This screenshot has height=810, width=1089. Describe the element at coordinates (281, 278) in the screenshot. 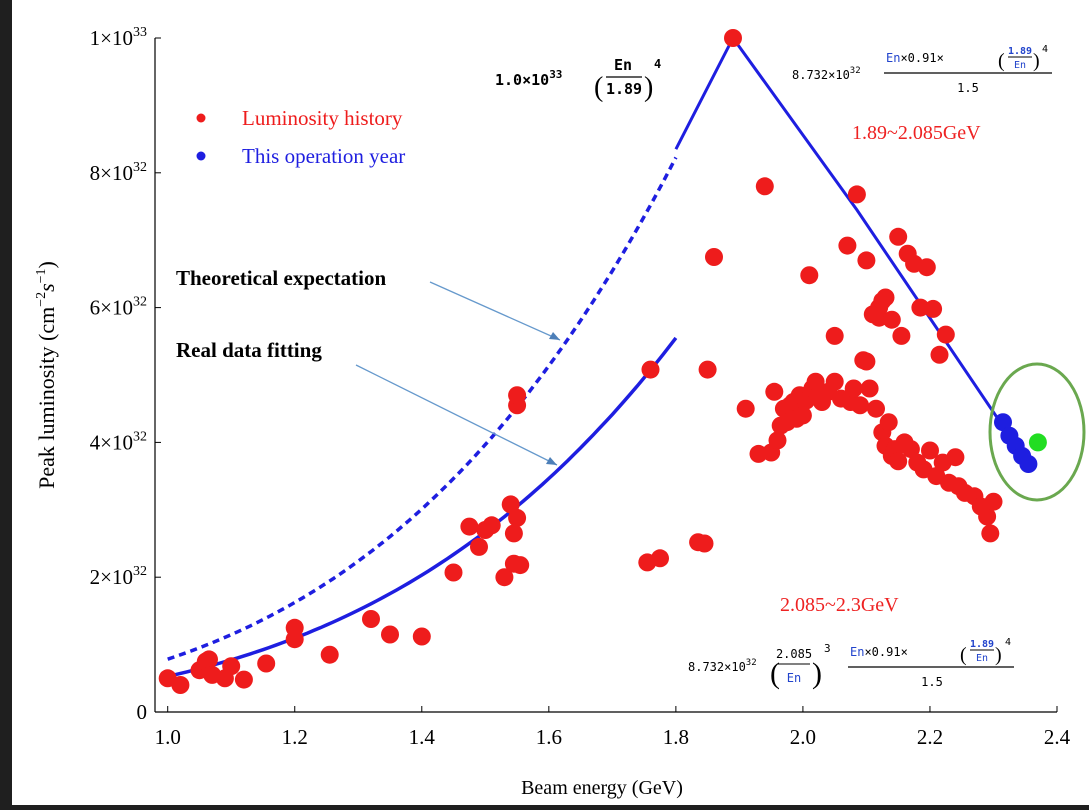

I see `theory-label: Theoretical expectation` at that location.